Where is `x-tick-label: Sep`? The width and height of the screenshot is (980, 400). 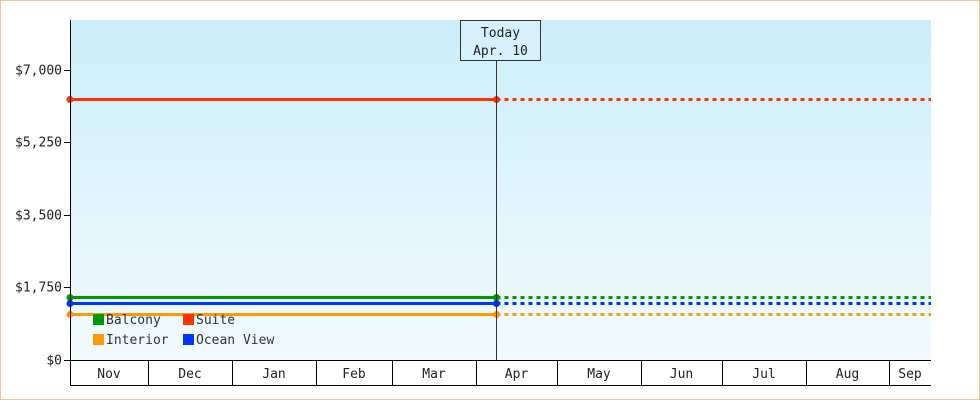 x-tick-label: Sep is located at coordinates (910, 374).